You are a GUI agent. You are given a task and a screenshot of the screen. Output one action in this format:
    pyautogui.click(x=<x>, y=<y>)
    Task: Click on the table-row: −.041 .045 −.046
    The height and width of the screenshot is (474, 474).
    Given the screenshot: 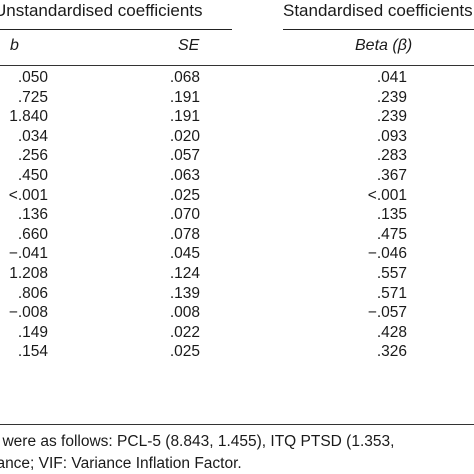 What is the action you would take?
    pyautogui.click(x=237, y=254)
    